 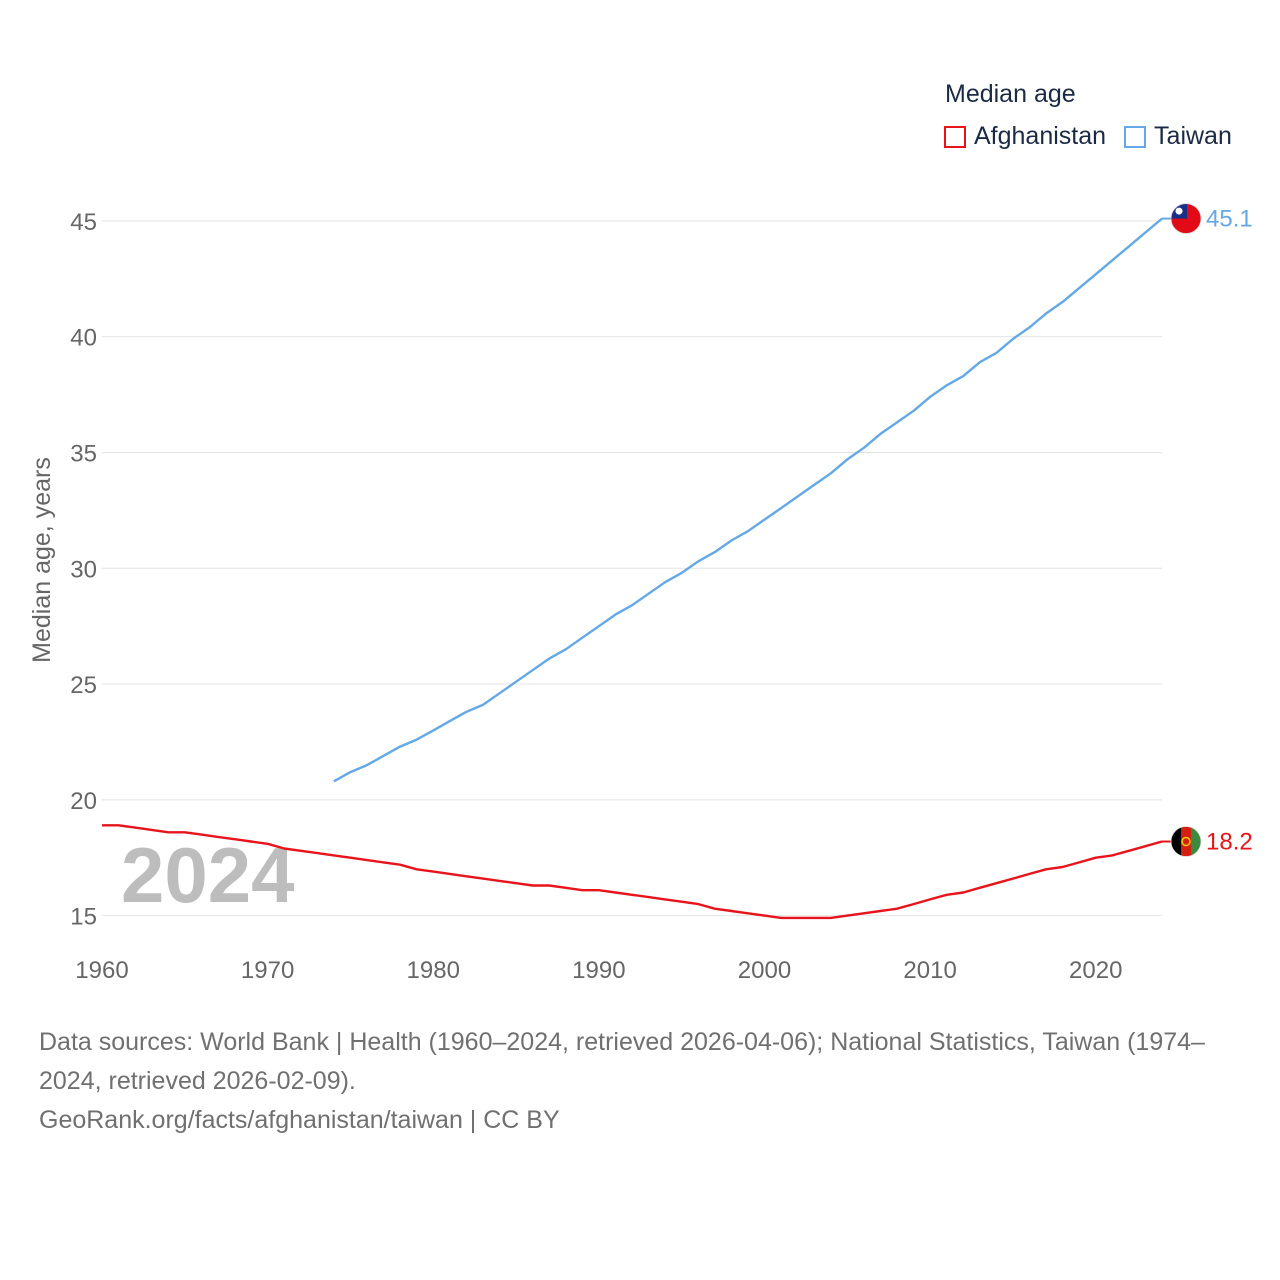 What do you see at coordinates (42, 560) in the screenshot?
I see `y-axis-label: Median age, years` at bounding box center [42, 560].